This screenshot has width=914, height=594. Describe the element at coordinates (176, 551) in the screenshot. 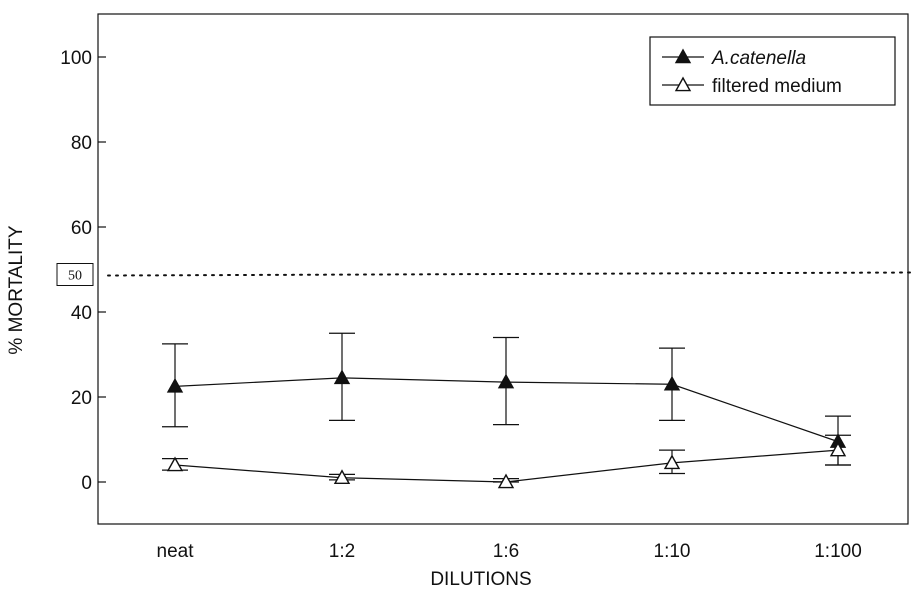

I see `x-tick-label: neat` at that location.